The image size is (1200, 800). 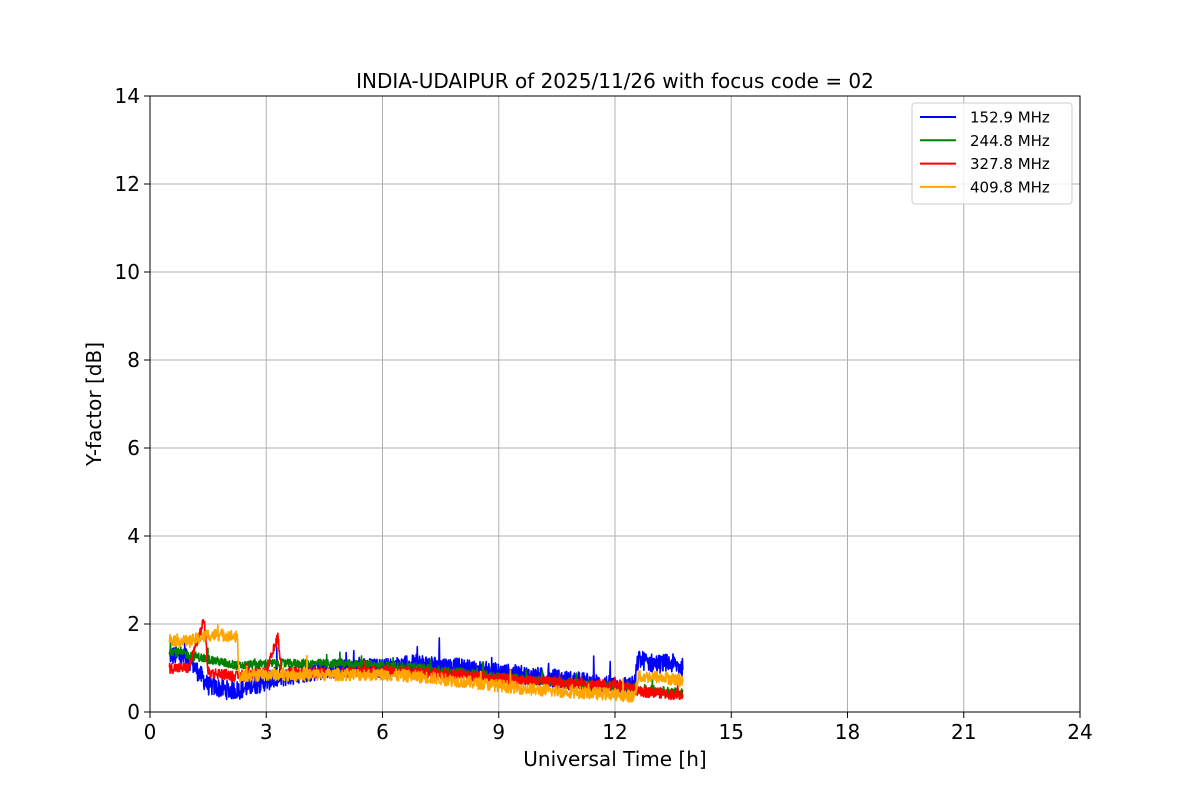 What do you see at coordinates (133, 624) in the screenshot?
I see `y-tick-label: 2` at bounding box center [133, 624].